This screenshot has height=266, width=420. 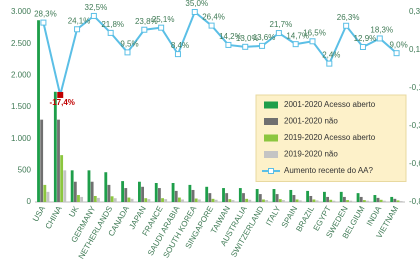 I want to click on legend-label: 2001-2020 não, so click(x=311, y=121).